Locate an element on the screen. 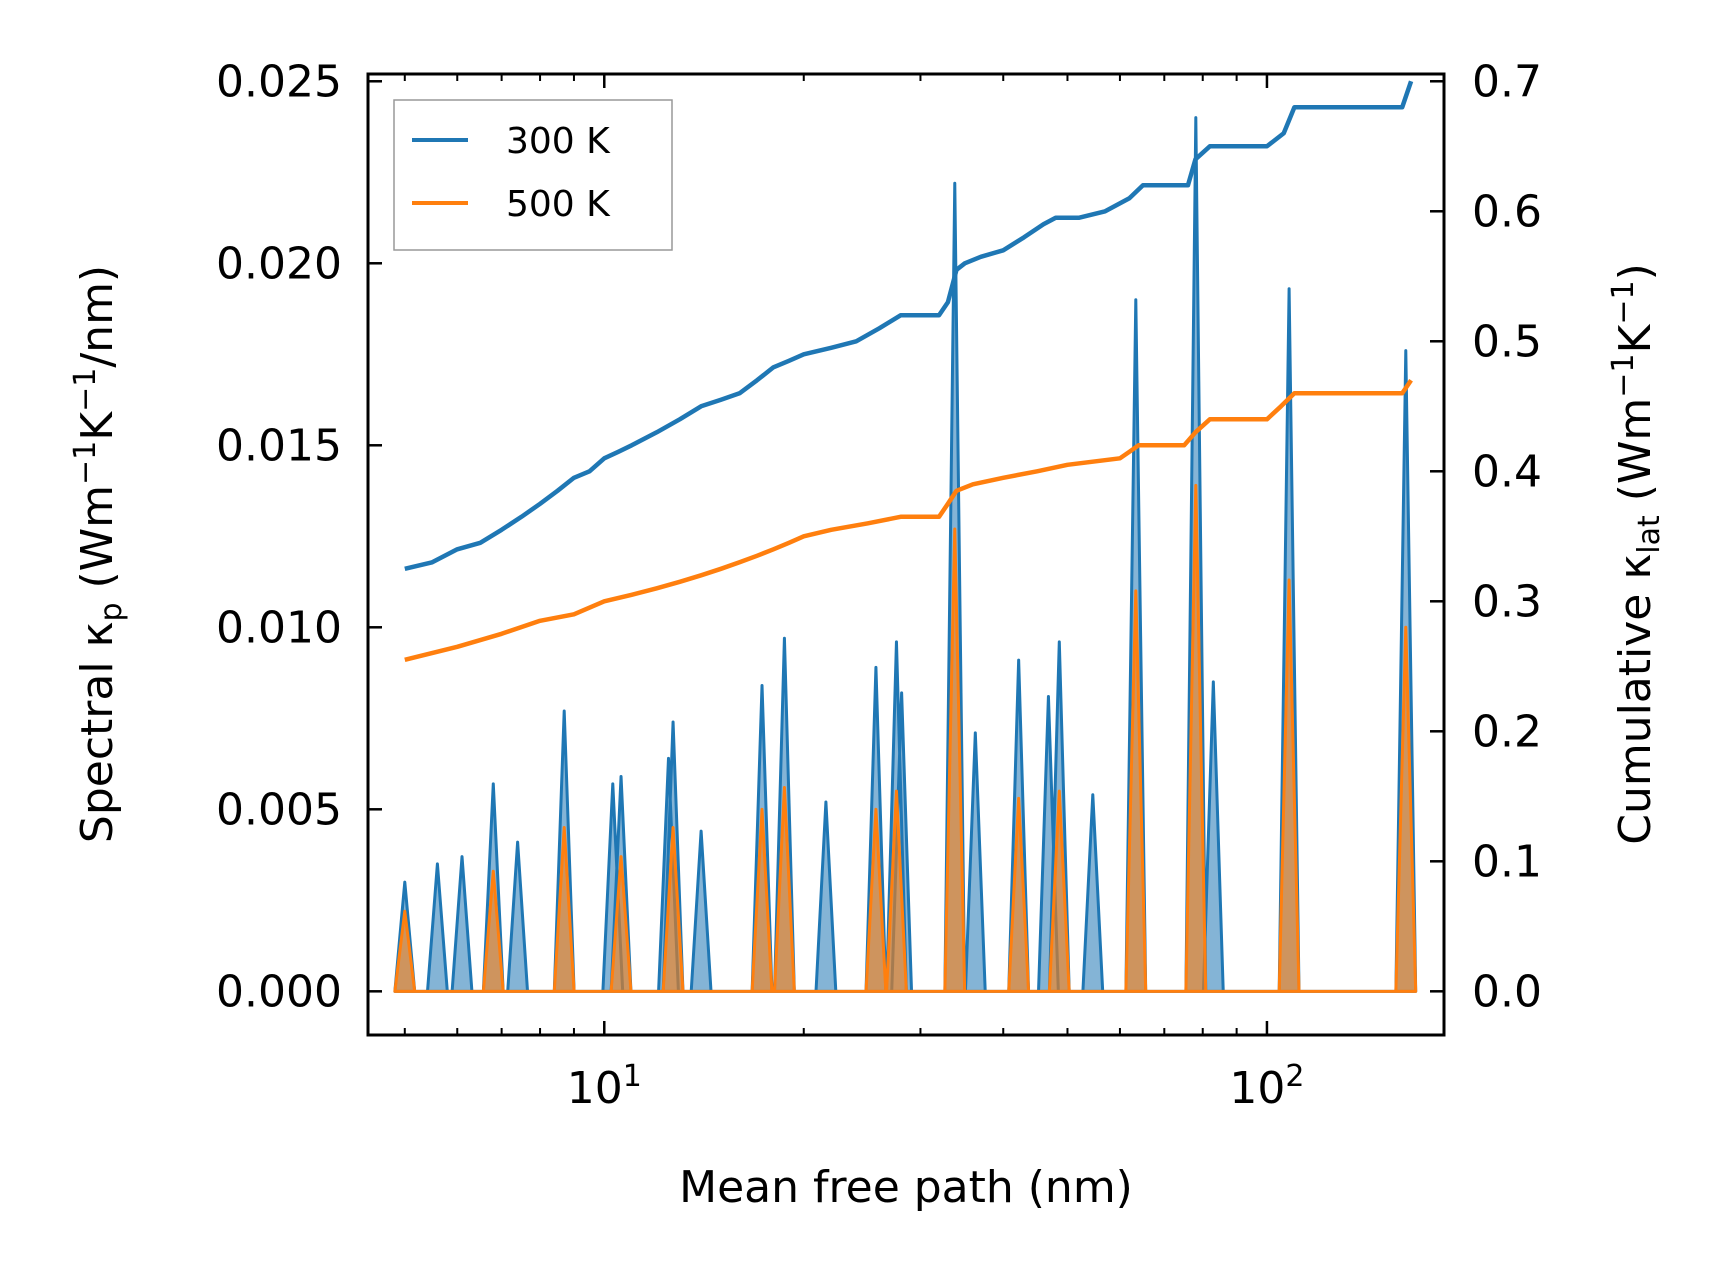 This screenshot has height=1267, width=1716. right-y-tick-label: 0.2 is located at coordinates (1507, 731).